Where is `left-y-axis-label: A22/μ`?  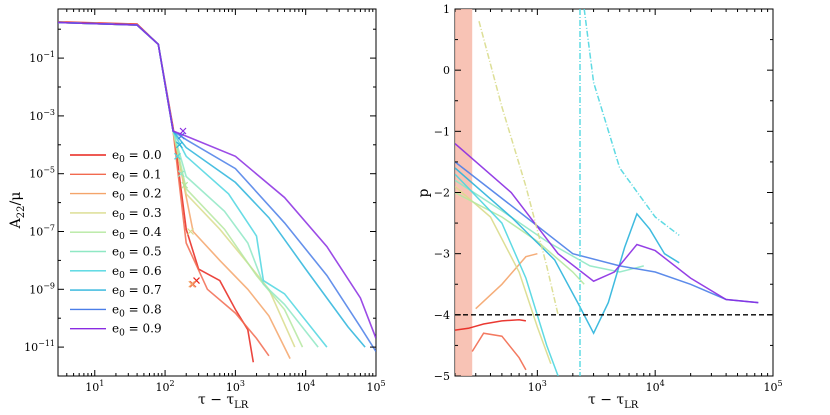 left-y-axis-label: A22/μ is located at coordinates (17, 211).